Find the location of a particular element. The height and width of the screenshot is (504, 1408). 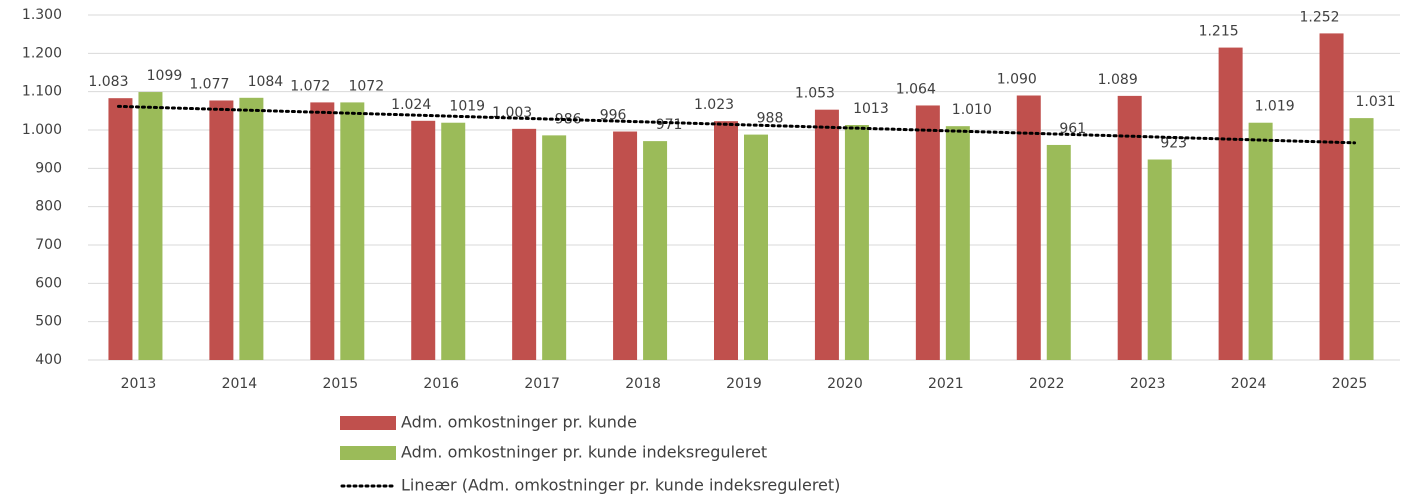

y-tick-label: 400 is located at coordinates (48, 360).